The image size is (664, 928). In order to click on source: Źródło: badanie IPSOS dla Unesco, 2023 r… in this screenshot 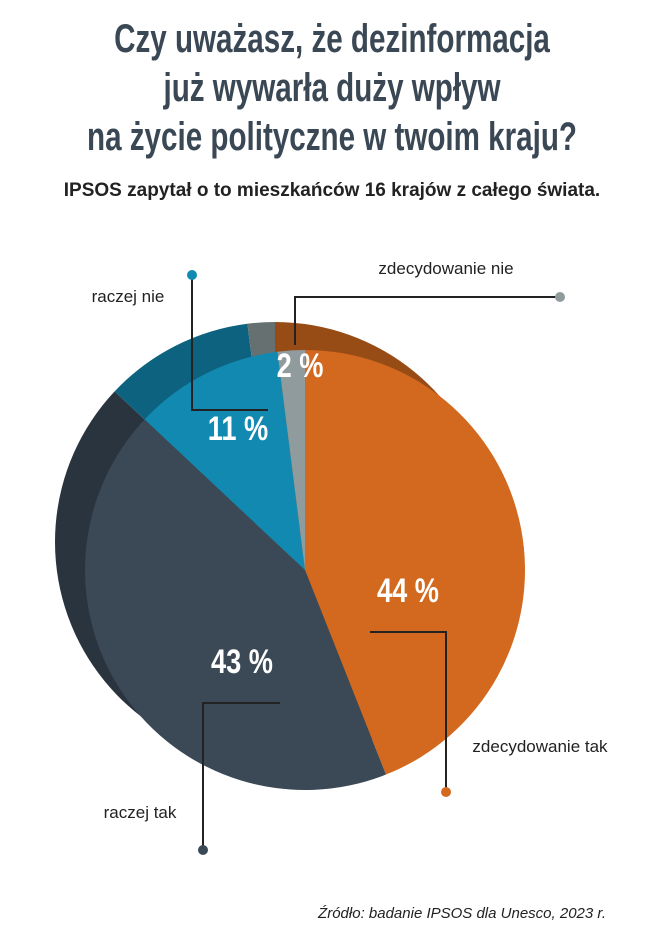, I will do `click(461, 913)`.